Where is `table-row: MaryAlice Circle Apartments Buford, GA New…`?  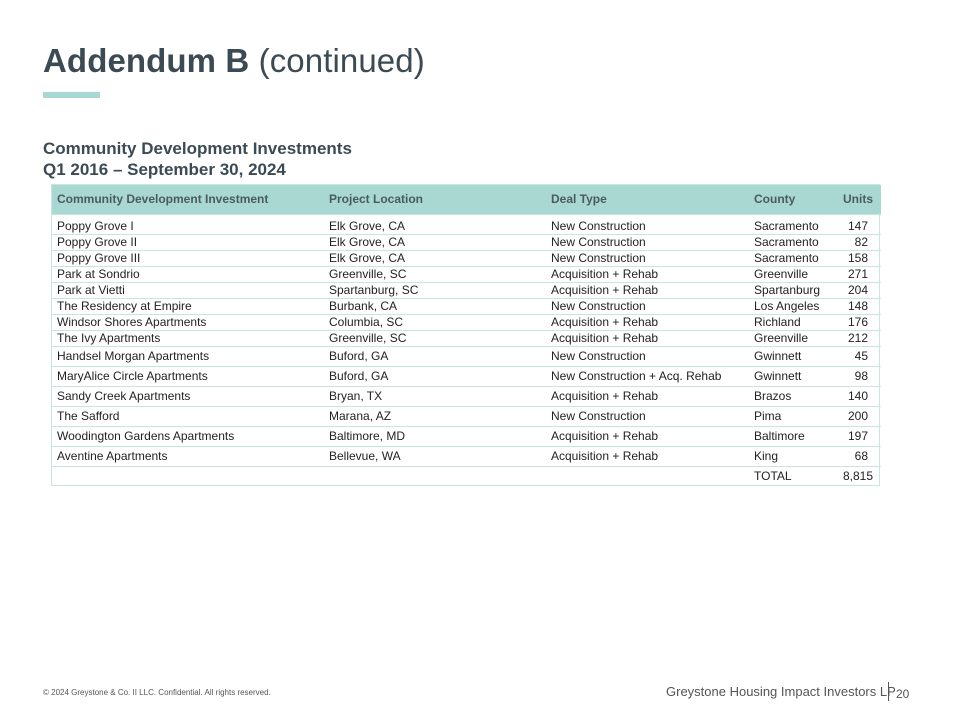 table-row: MaryAlice Circle Apartments Buford, GA New… is located at coordinates (466, 376).